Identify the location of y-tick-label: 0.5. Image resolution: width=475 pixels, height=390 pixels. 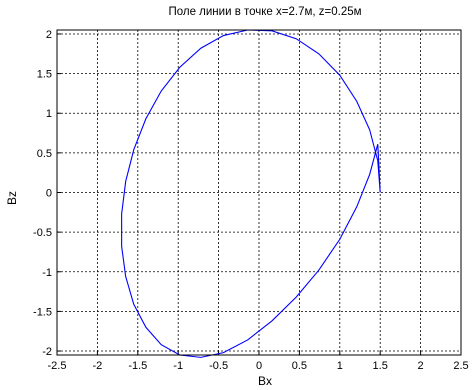
(44, 154).